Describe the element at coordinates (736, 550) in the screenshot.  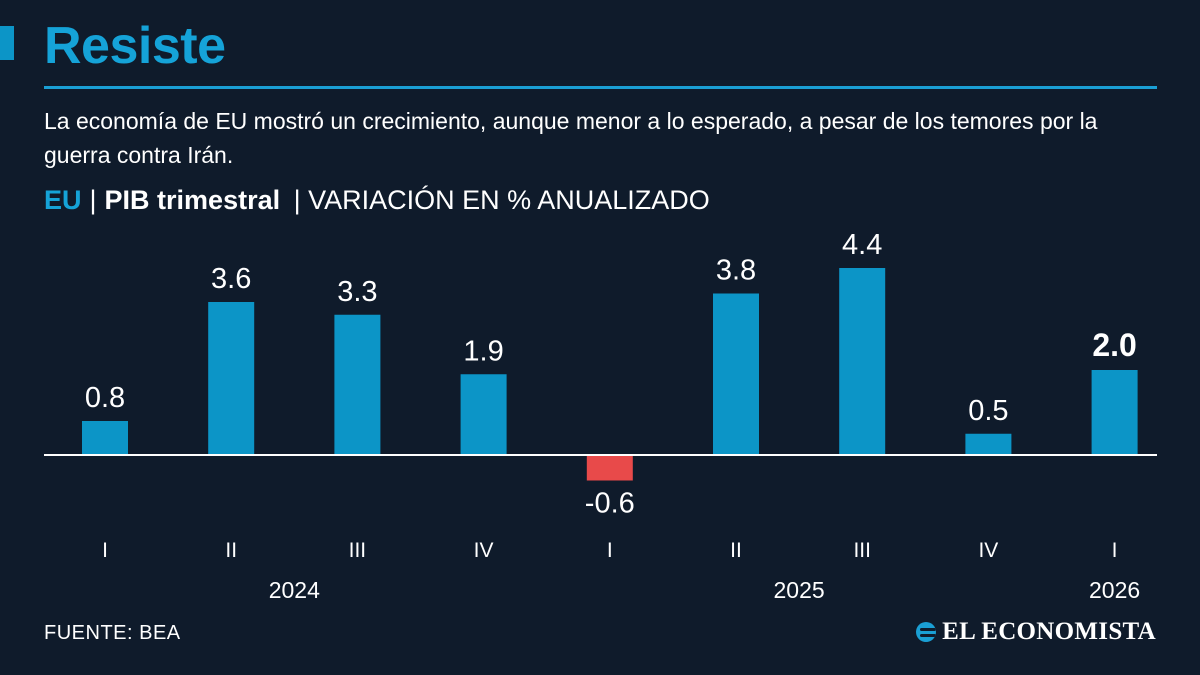
I see `quarter-label-5: II` at that location.